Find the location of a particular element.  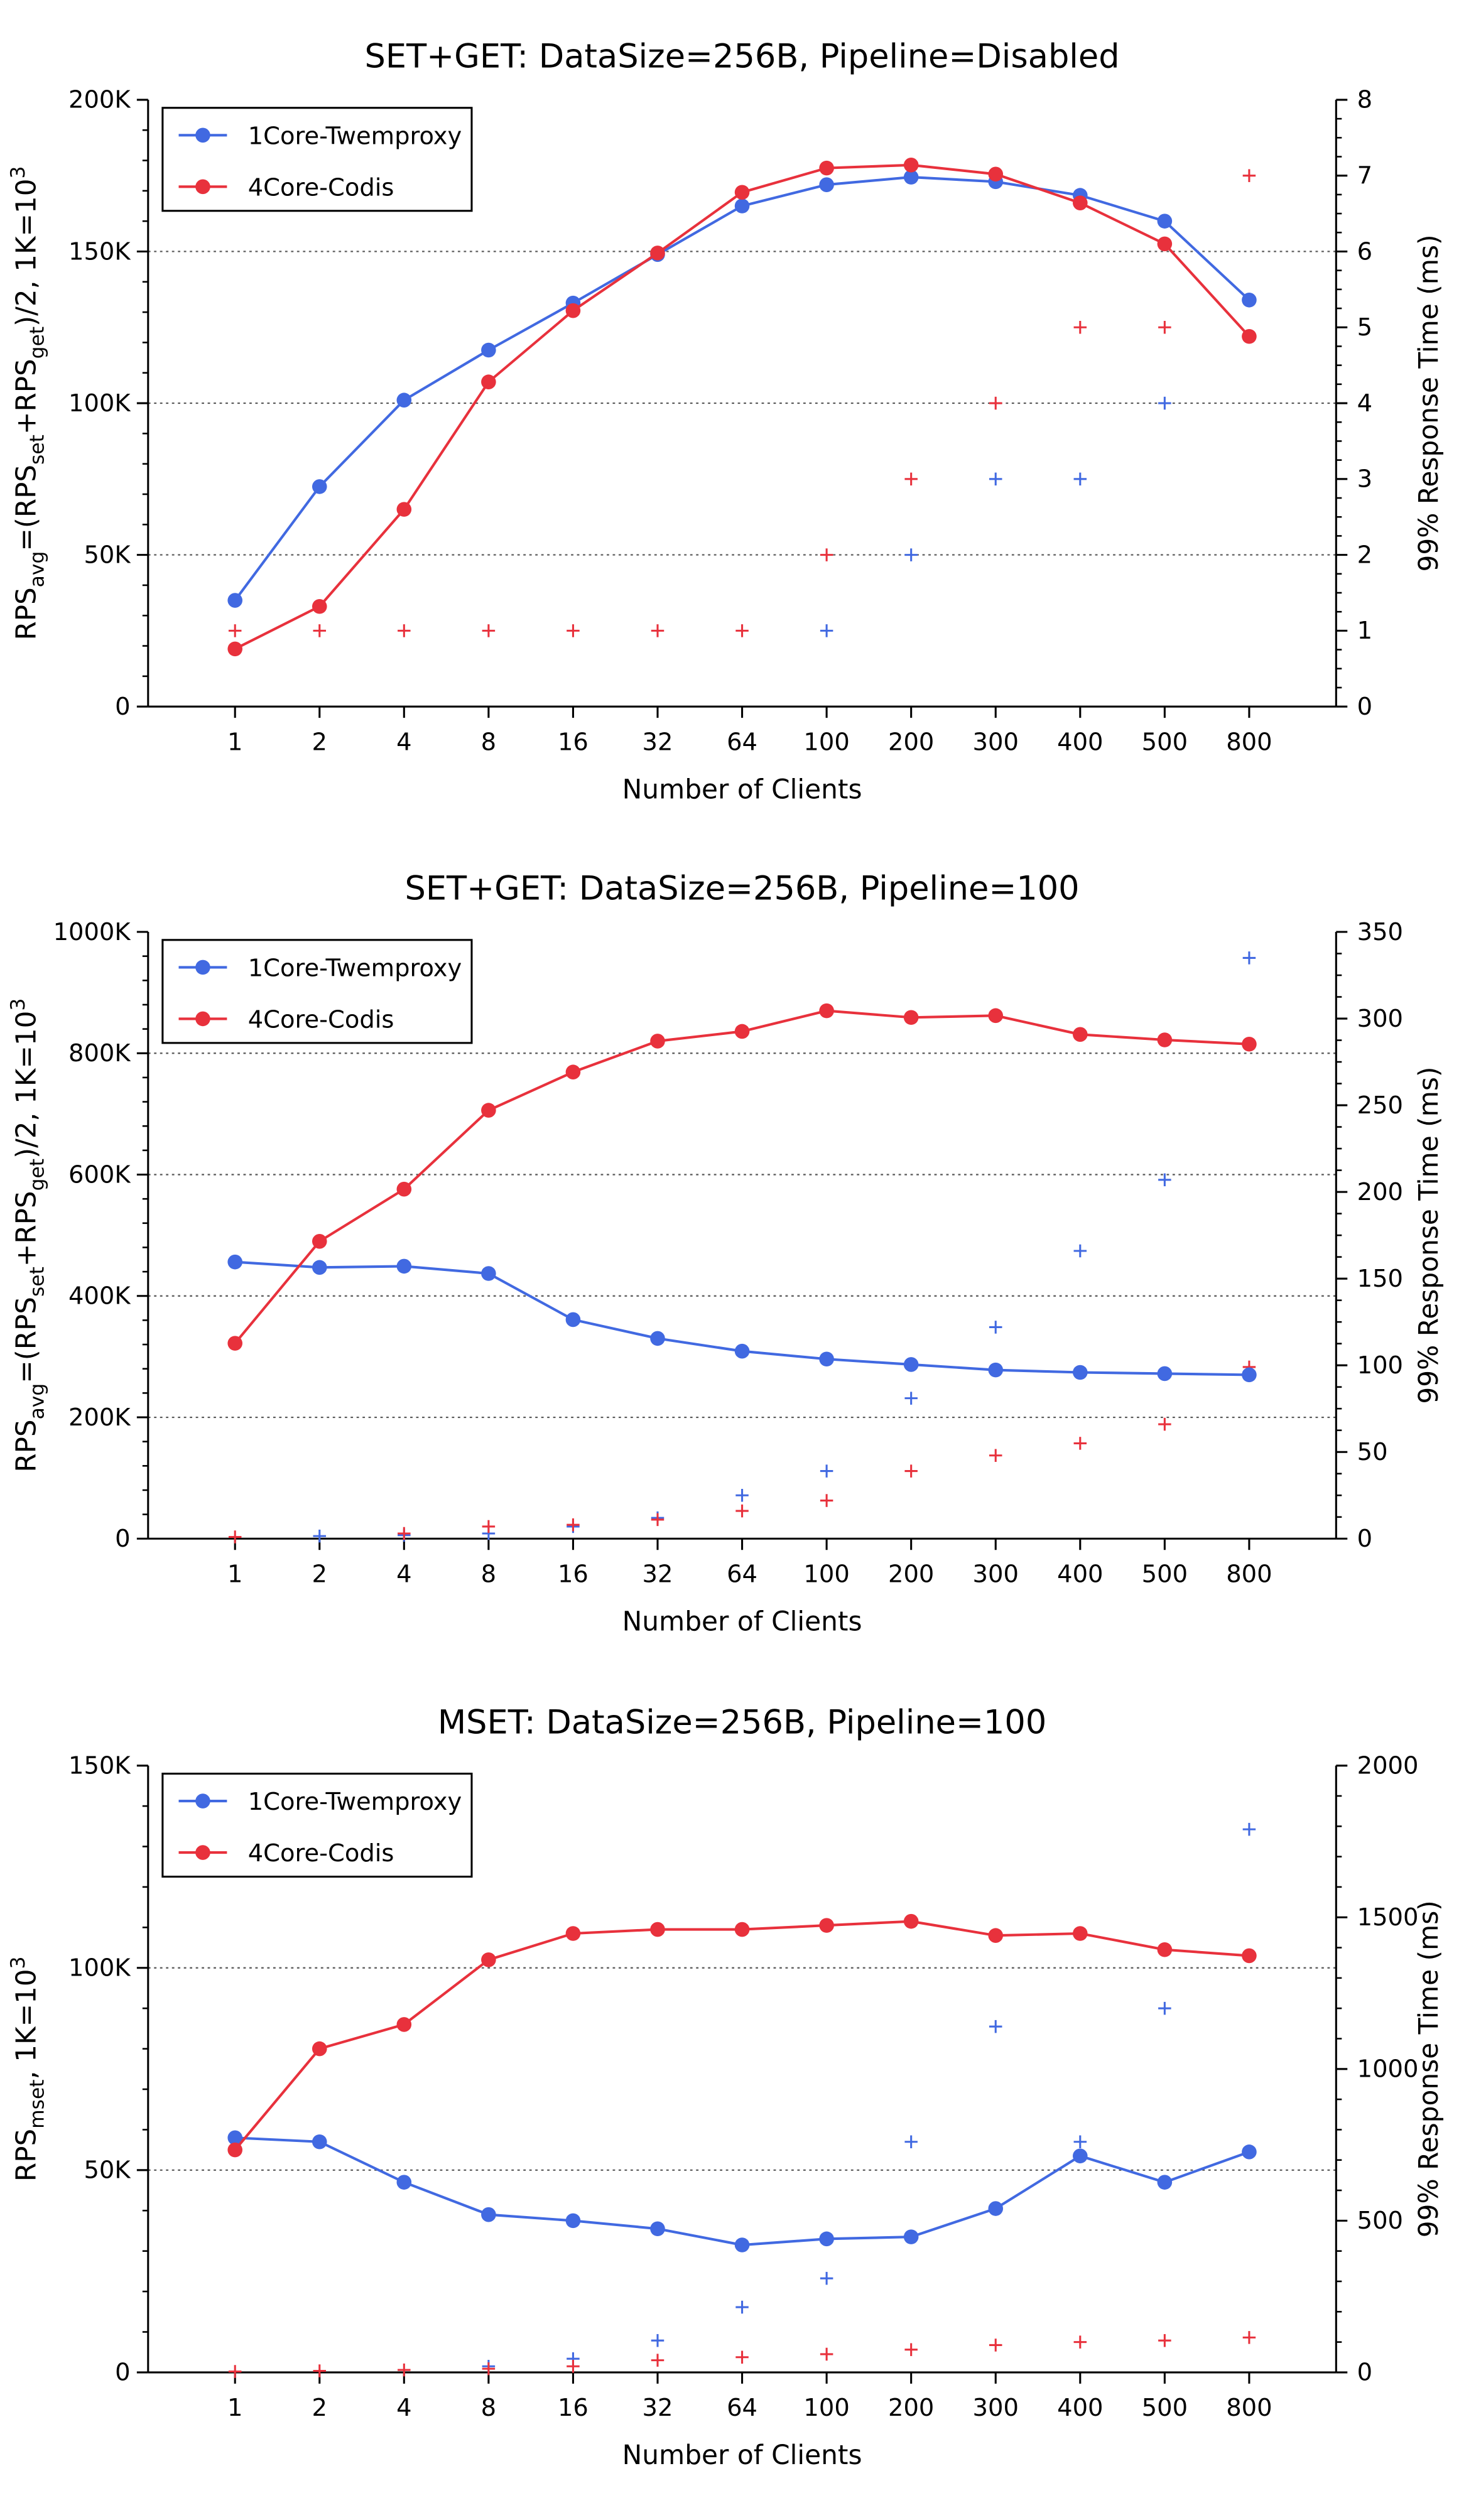

right-tick-label: 5 is located at coordinates (1364, 327).